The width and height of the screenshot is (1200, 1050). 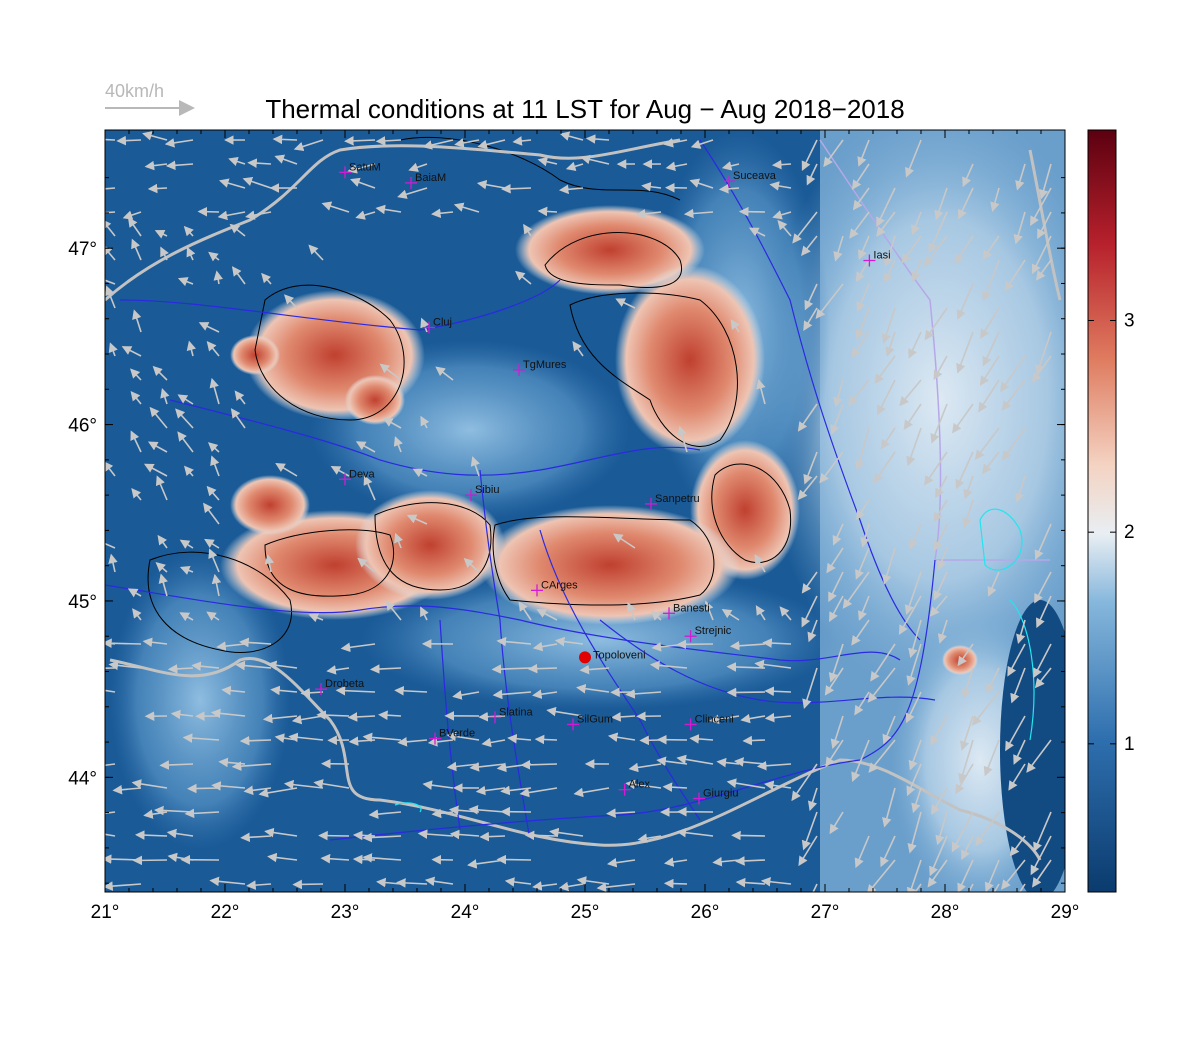 I want to click on colorbar-ticks: 1 2 3, so click(x=1111, y=533).